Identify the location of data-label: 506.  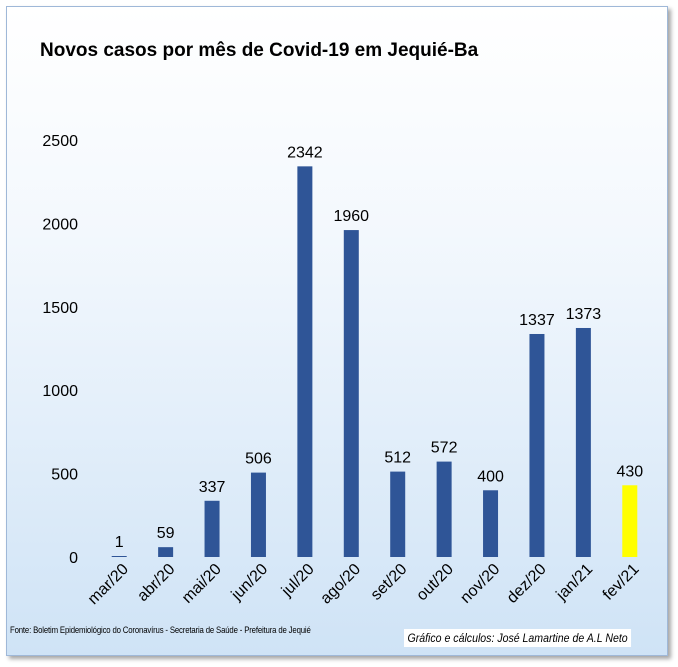
(258, 459).